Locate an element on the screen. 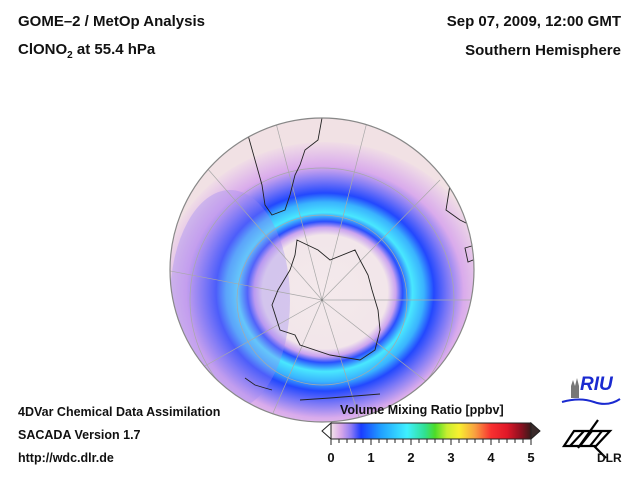 Image resolution: width=640 pixels, height=480 pixels. species-subscript: 2 is located at coordinates (70, 55).